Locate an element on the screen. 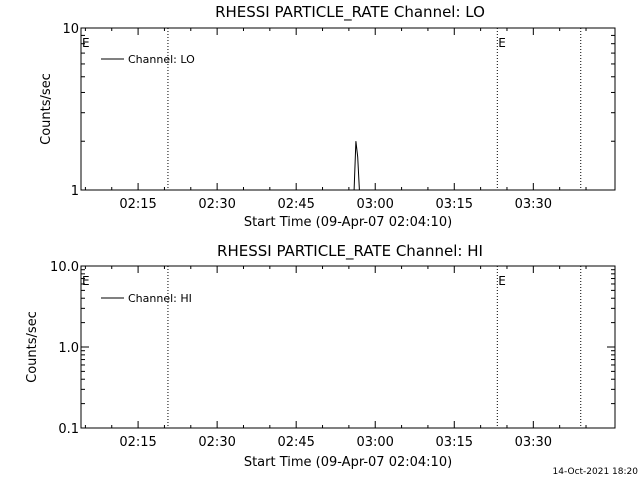 The image size is (640, 480). legend: Channel: HI is located at coordinates (146, 298).